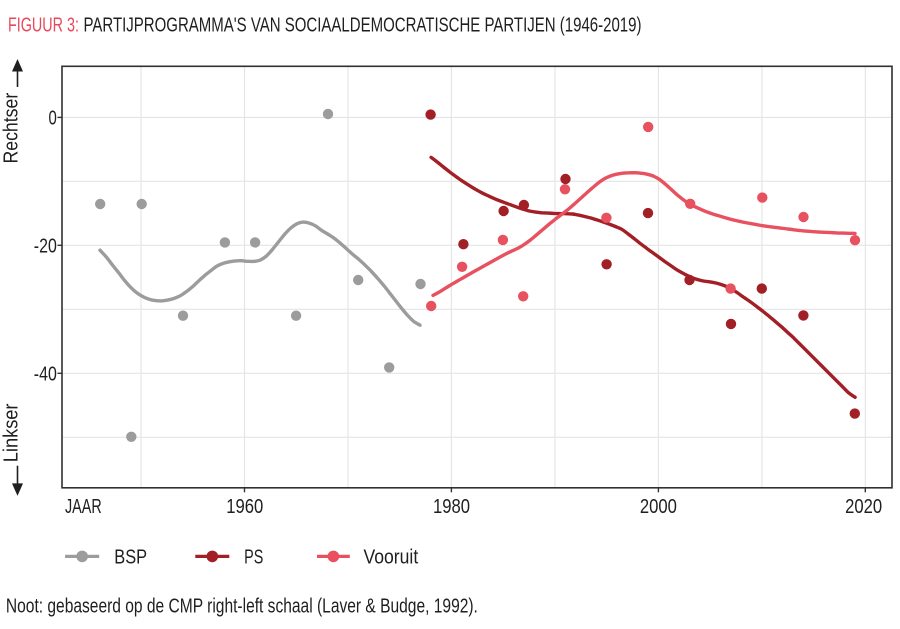  I want to click on svg-text: JAAR, so click(83, 506).